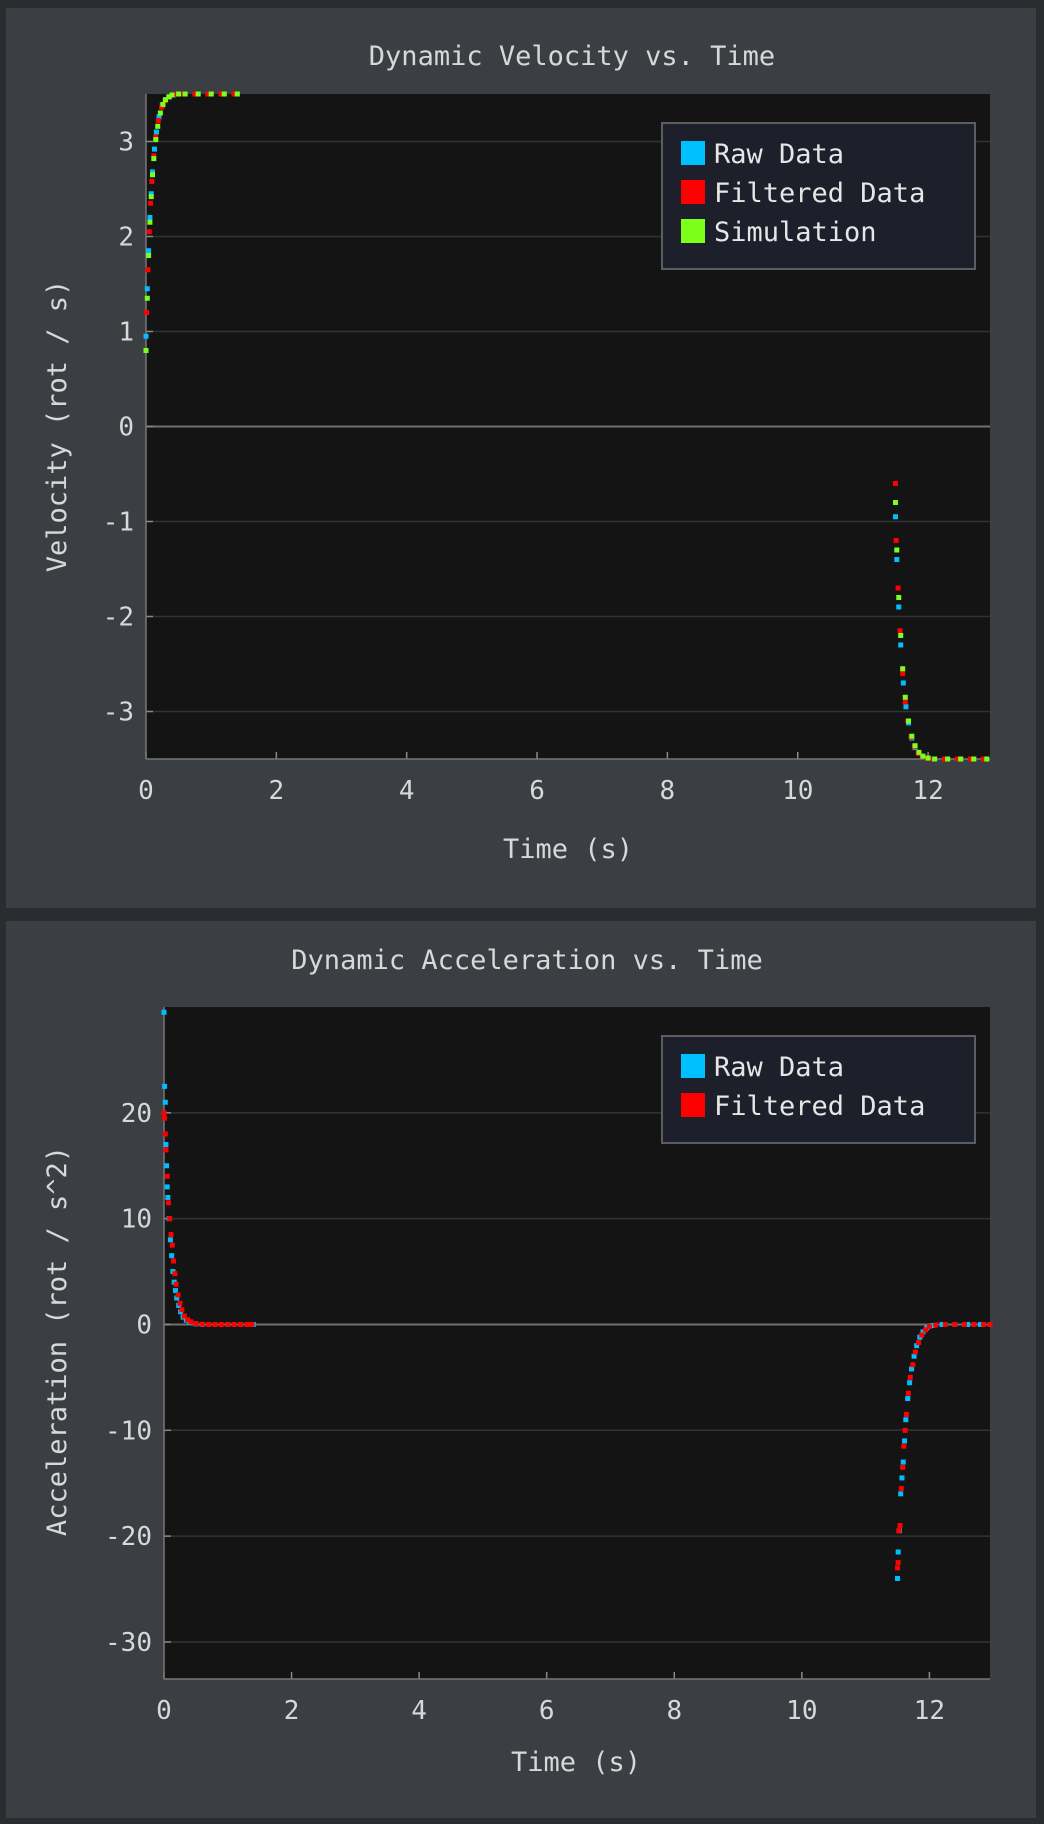 This screenshot has height=1824, width=1044. I want to click on chart-title: Dynamic Velocity vs. Time, so click(572, 56).